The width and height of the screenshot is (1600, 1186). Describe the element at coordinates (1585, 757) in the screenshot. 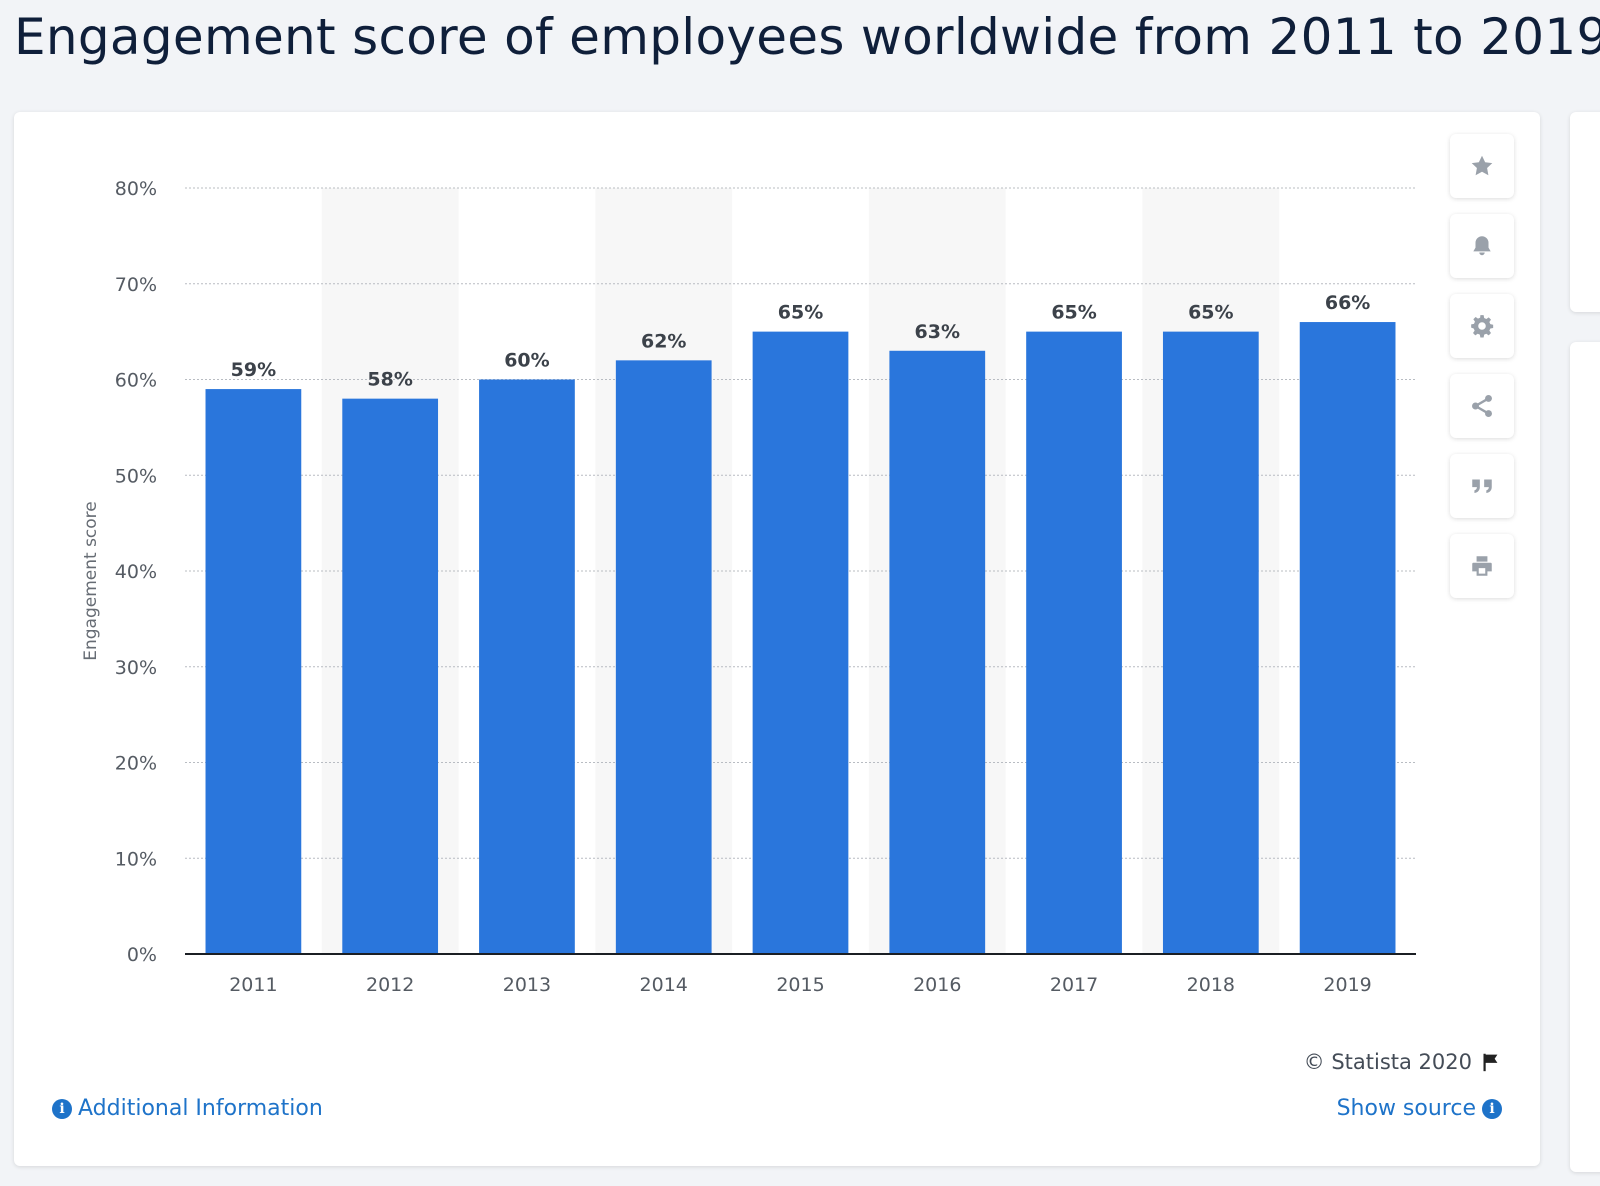

I see `side-panel-bottom` at that location.